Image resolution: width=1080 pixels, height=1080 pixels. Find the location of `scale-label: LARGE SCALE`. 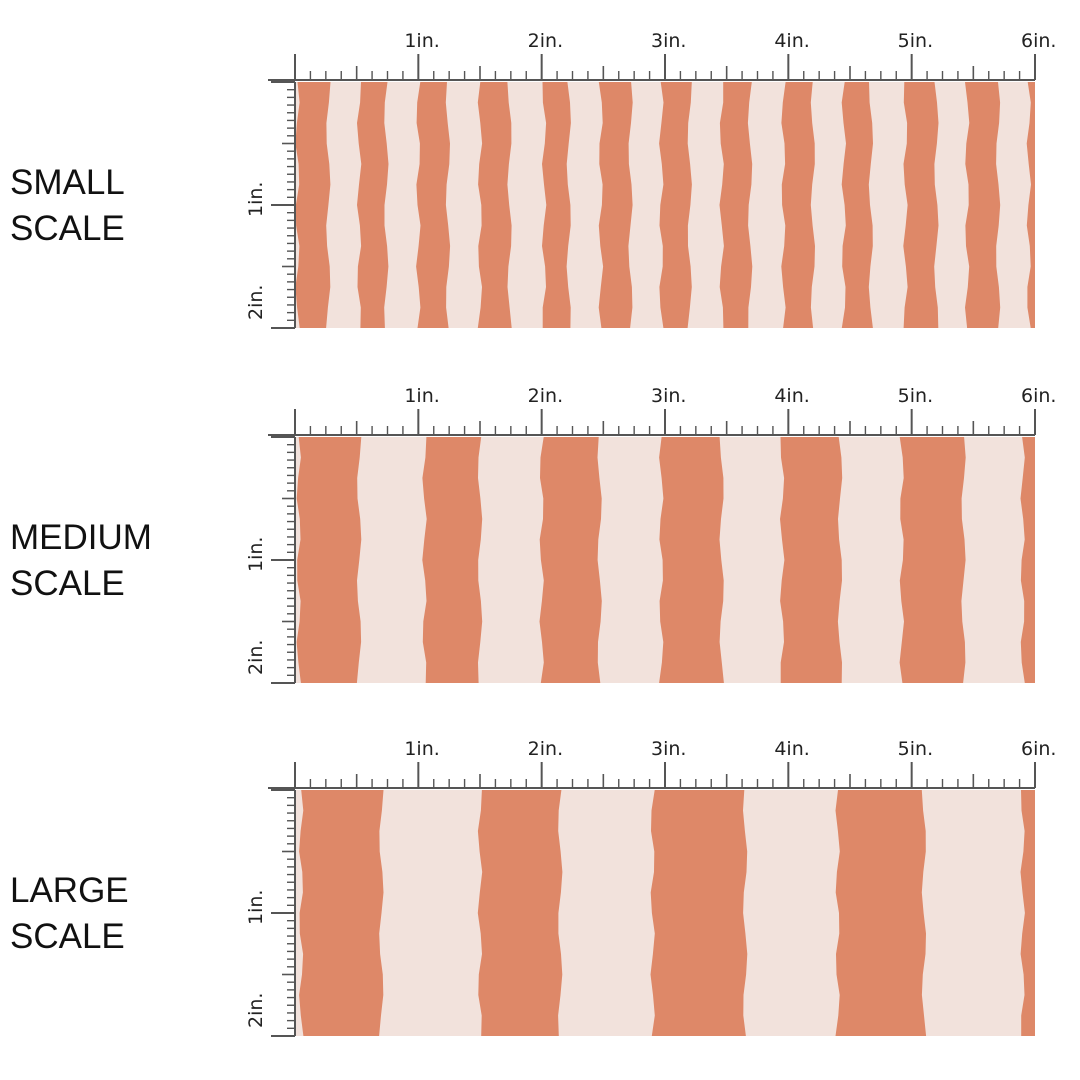

scale-label: LARGE SCALE is located at coordinates (69, 914).